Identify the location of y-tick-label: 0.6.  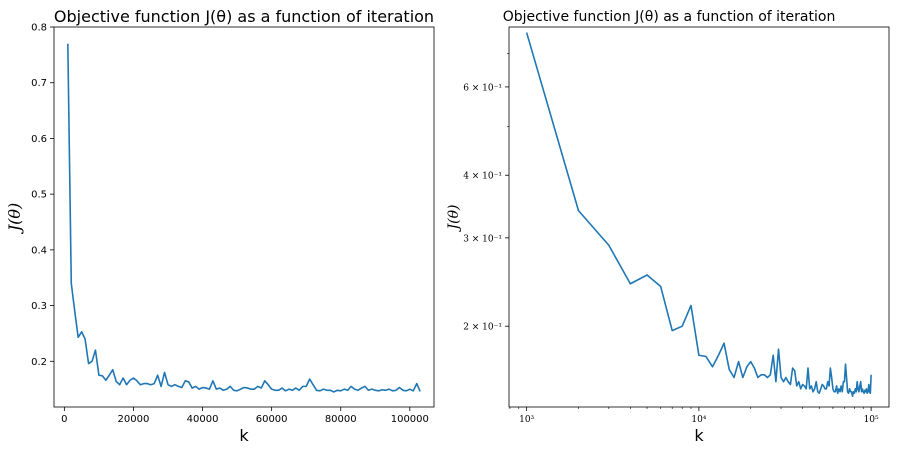
(39, 139).